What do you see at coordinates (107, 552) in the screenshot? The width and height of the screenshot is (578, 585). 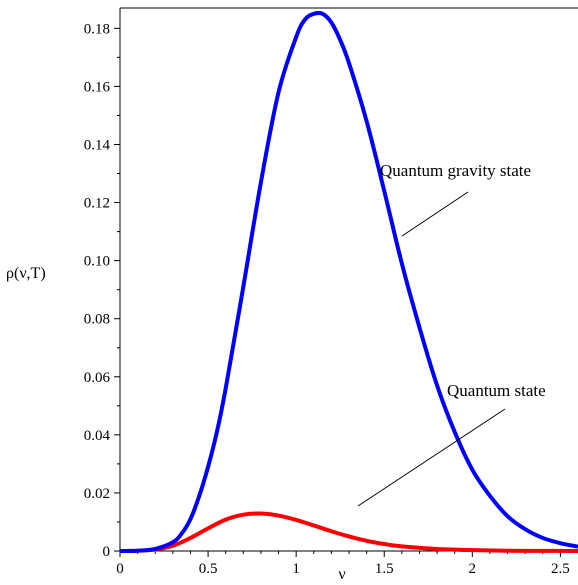 I see `y-tick-label: 0` at bounding box center [107, 552].